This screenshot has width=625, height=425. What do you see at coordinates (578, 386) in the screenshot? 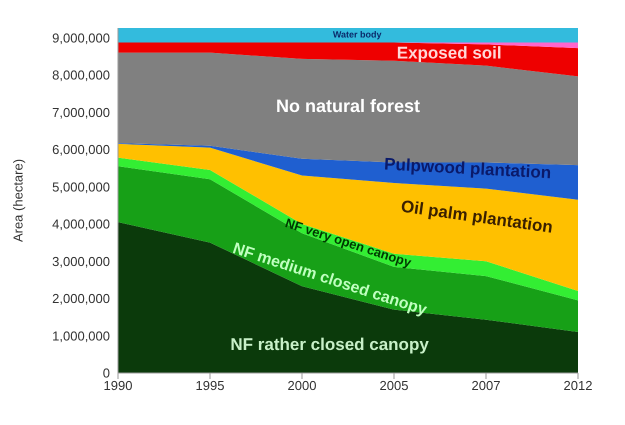
I see `x-tick-label: 2012` at bounding box center [578, 386].